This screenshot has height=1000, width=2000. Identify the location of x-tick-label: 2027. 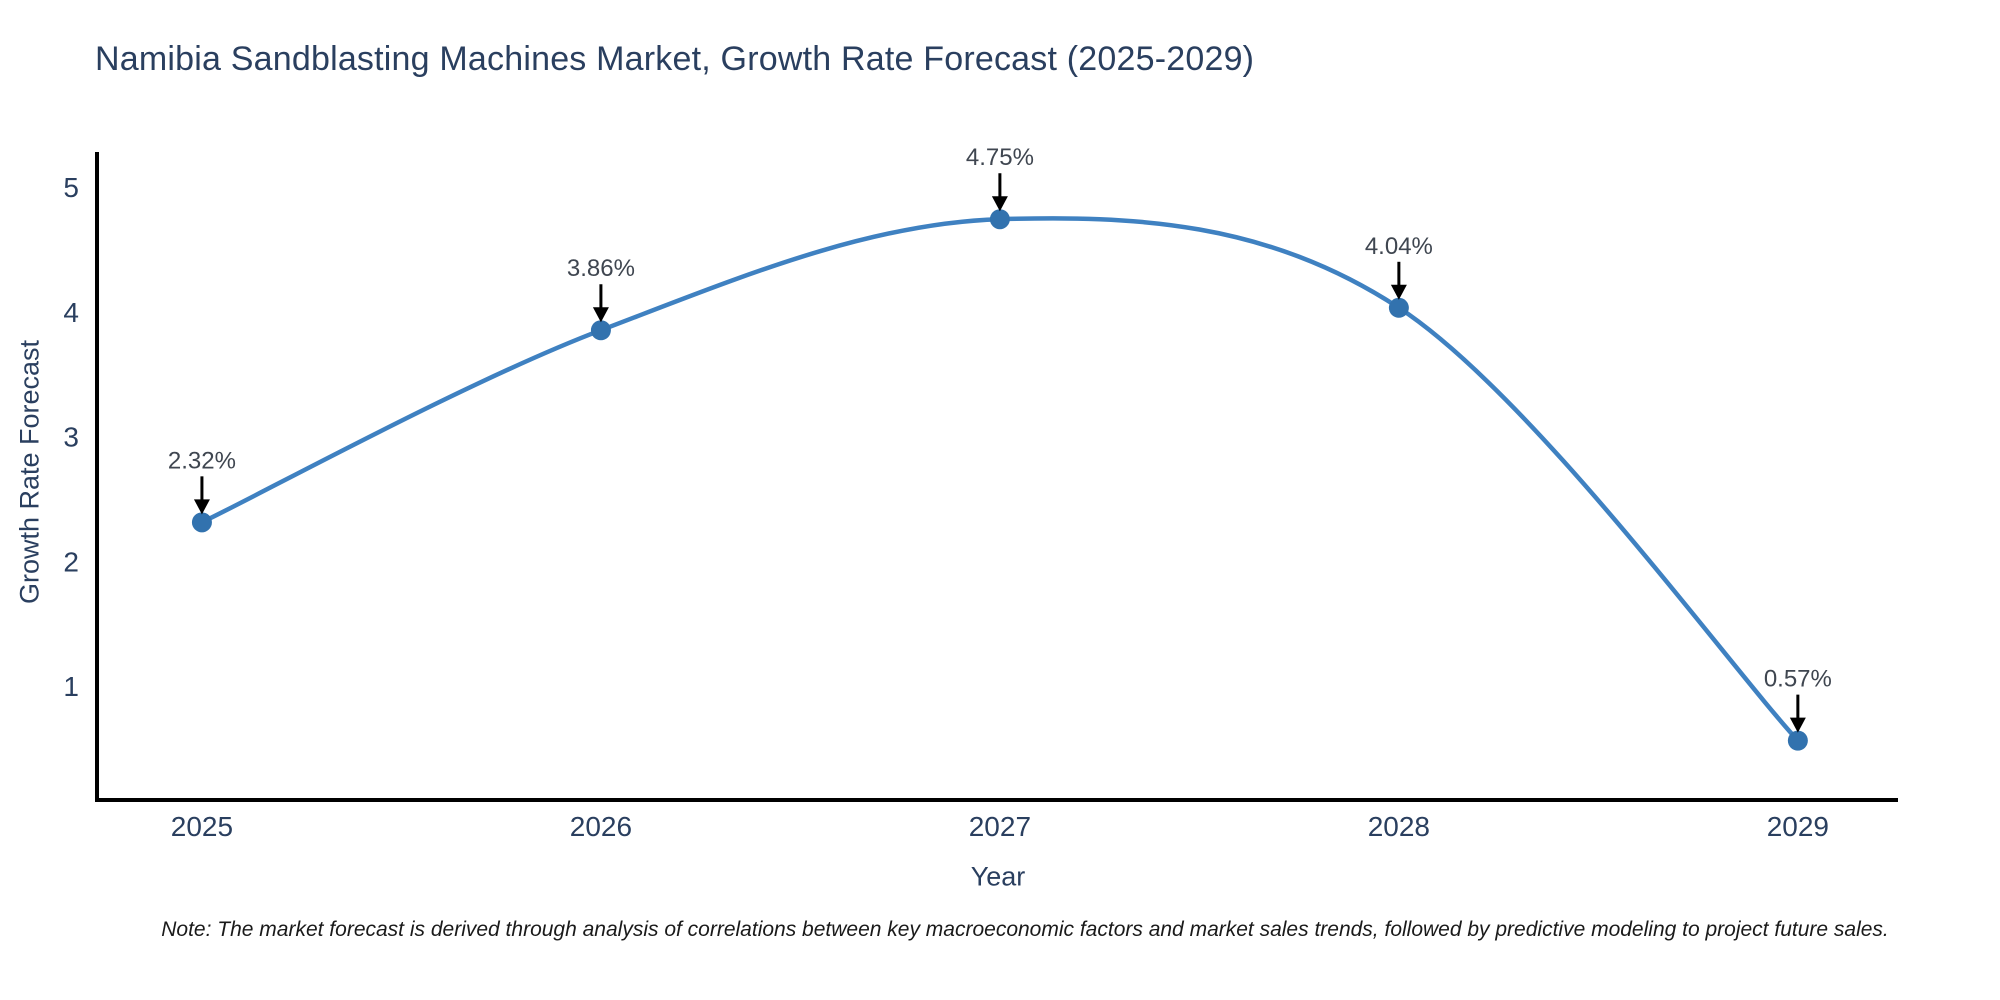
(1000, 826).